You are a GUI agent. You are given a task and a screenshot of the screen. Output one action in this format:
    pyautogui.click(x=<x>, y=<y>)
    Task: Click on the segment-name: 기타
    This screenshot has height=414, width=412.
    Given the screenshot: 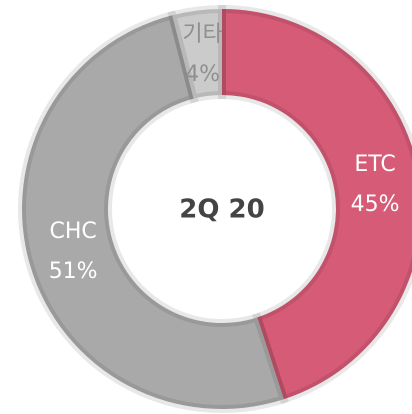 What is the action you would take?
    pyautogui.click(x=202, y=34)
    